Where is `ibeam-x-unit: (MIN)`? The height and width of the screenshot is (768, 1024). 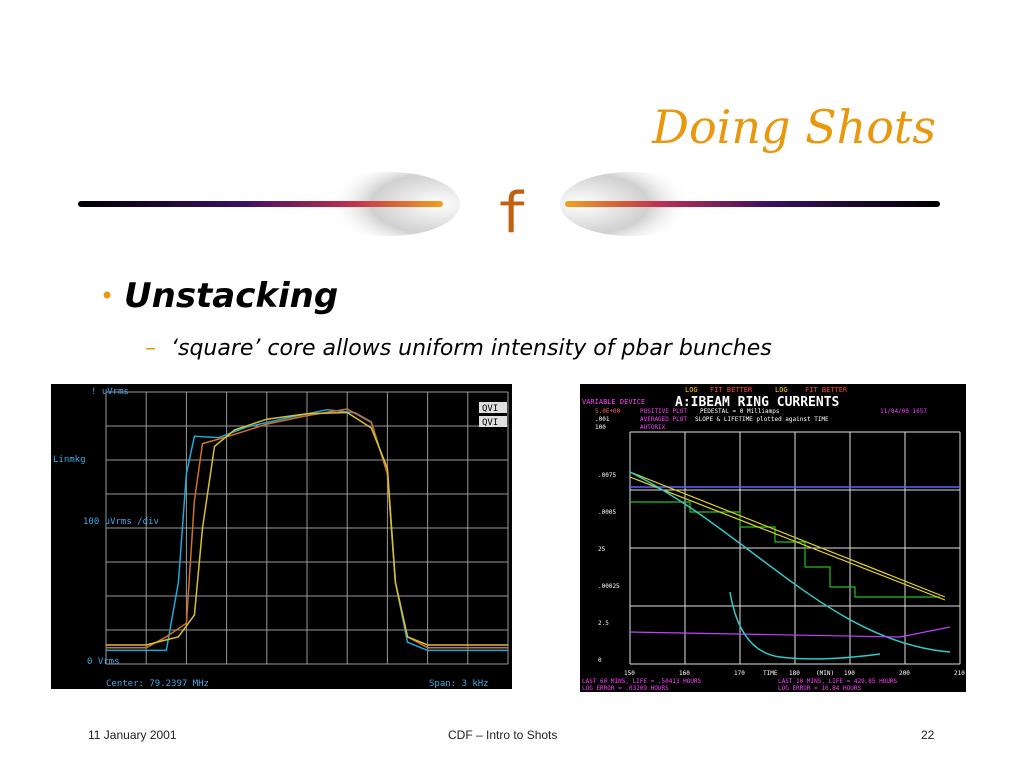
ibeam-x-unit: (MIN) is located at coordinates (825, 673).